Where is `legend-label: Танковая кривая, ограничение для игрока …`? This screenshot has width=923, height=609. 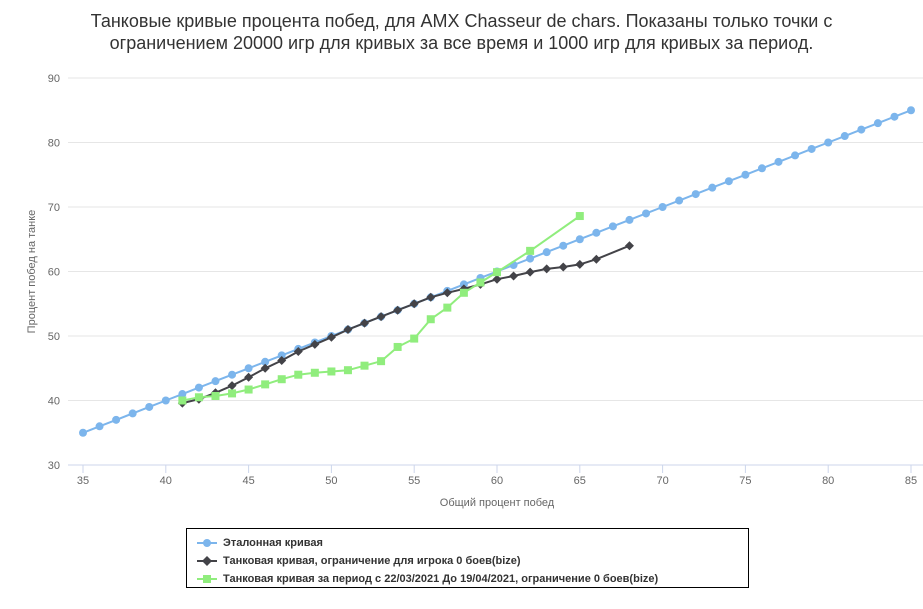 legend-label: Танковая кривая, ограничение для игрока … is located at coordinates (372, 561).